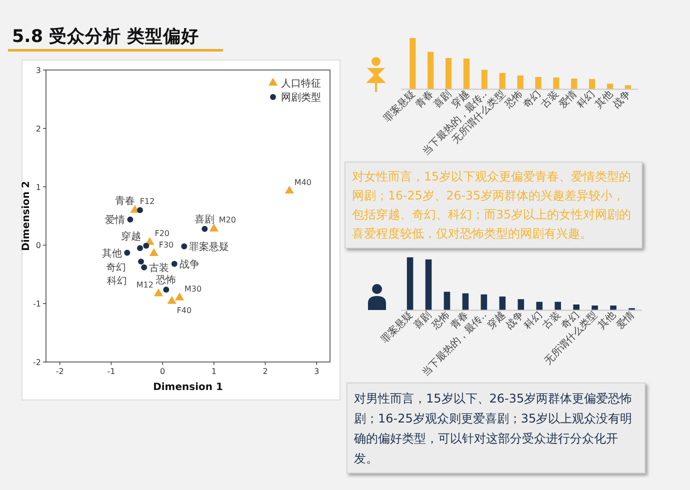 This screenshot has height=490, width=690. What do you see at coordinates (492, 428) in the screenshot?
I see `text: 对男性而言，15岁以下、26-35岁两群体更偏爱恐怖剧；16-25岁观众则更爱喜剧；35岁以上观众没有明确的偏好类型，可以针对这部分受众进行分众化开发。` at bounding box center [492, 428].